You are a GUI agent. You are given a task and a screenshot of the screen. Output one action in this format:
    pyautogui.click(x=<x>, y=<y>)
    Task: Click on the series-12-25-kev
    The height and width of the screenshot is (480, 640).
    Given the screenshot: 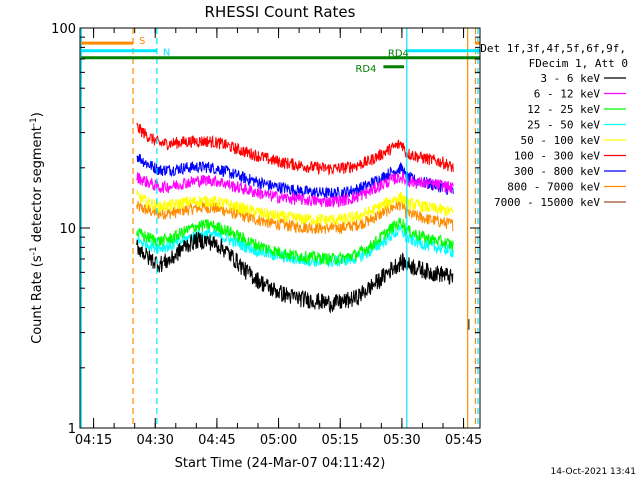 What is the action you would take?
    pyautogui.click(x=295, y=241)
    